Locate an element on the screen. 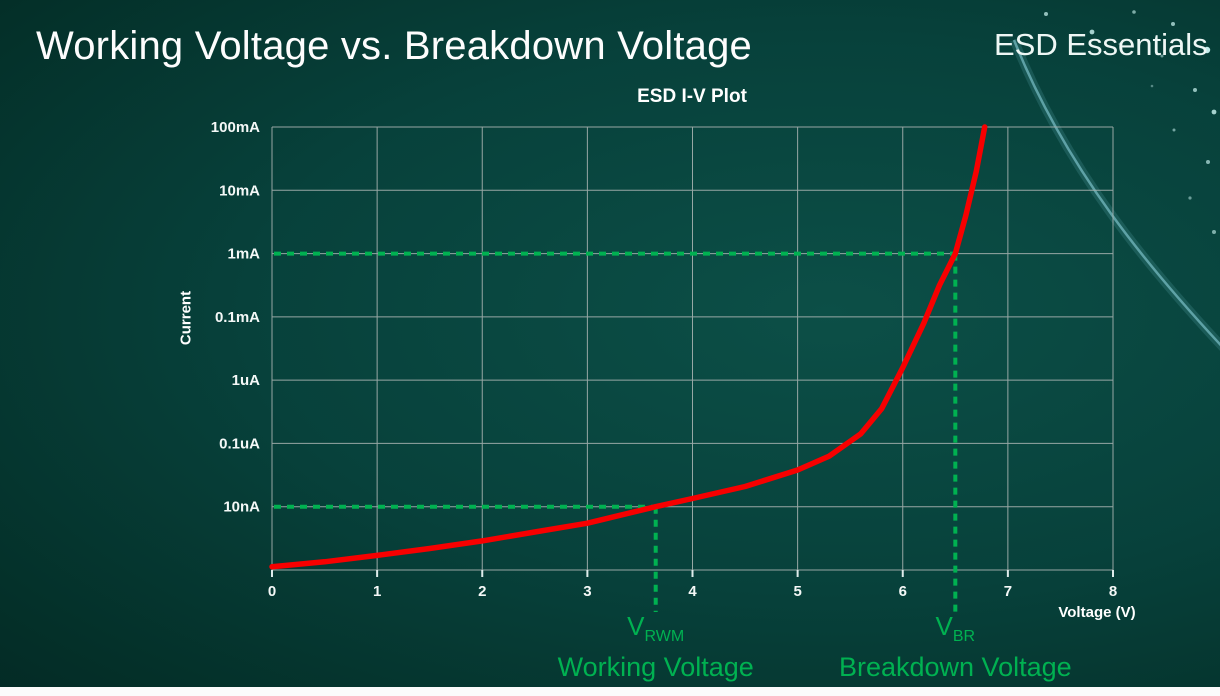 Image resolution: width=1220 pixels, height=696 pixels. x-tick-label: 1 is located at coordinates (377, 591).